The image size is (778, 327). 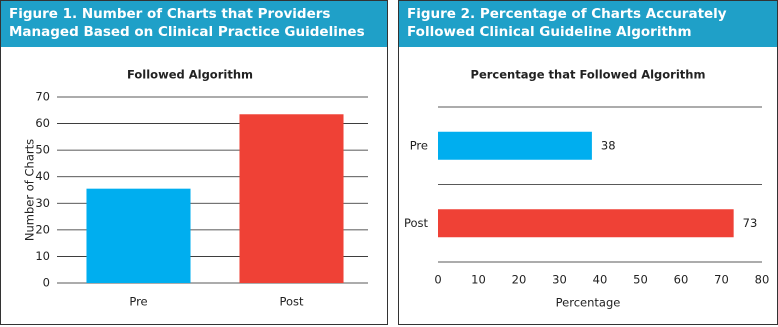 What do you see at coordinates (588, 303) in the screenshot?
I see `x-axis-label: Percentage` at bounding box center [588, 303].